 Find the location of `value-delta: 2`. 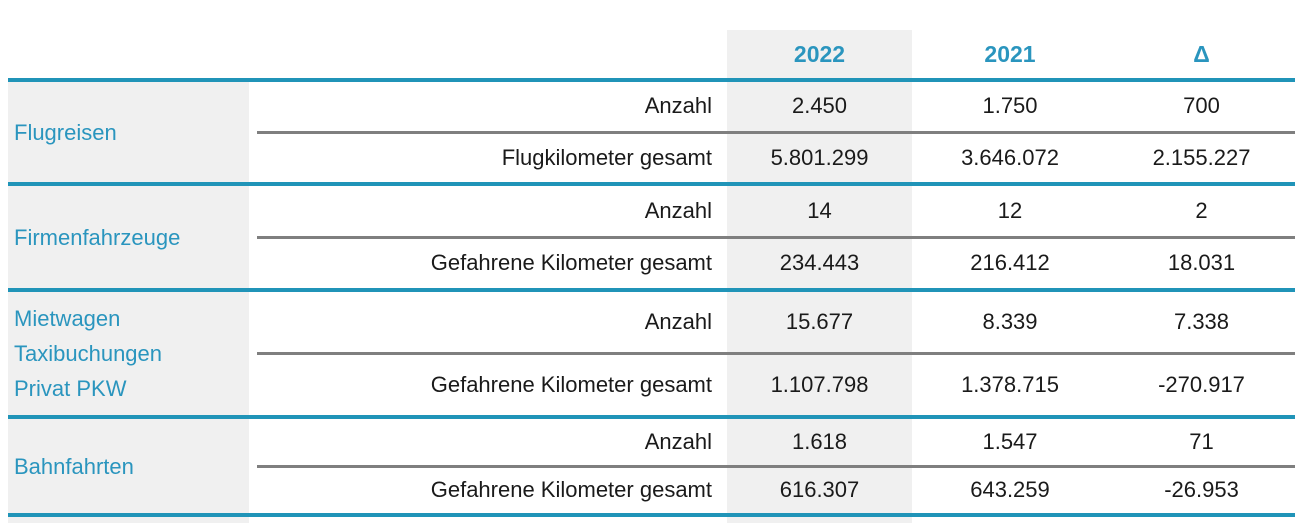

value-delta: 2 is located at coordinates (1201, 210).